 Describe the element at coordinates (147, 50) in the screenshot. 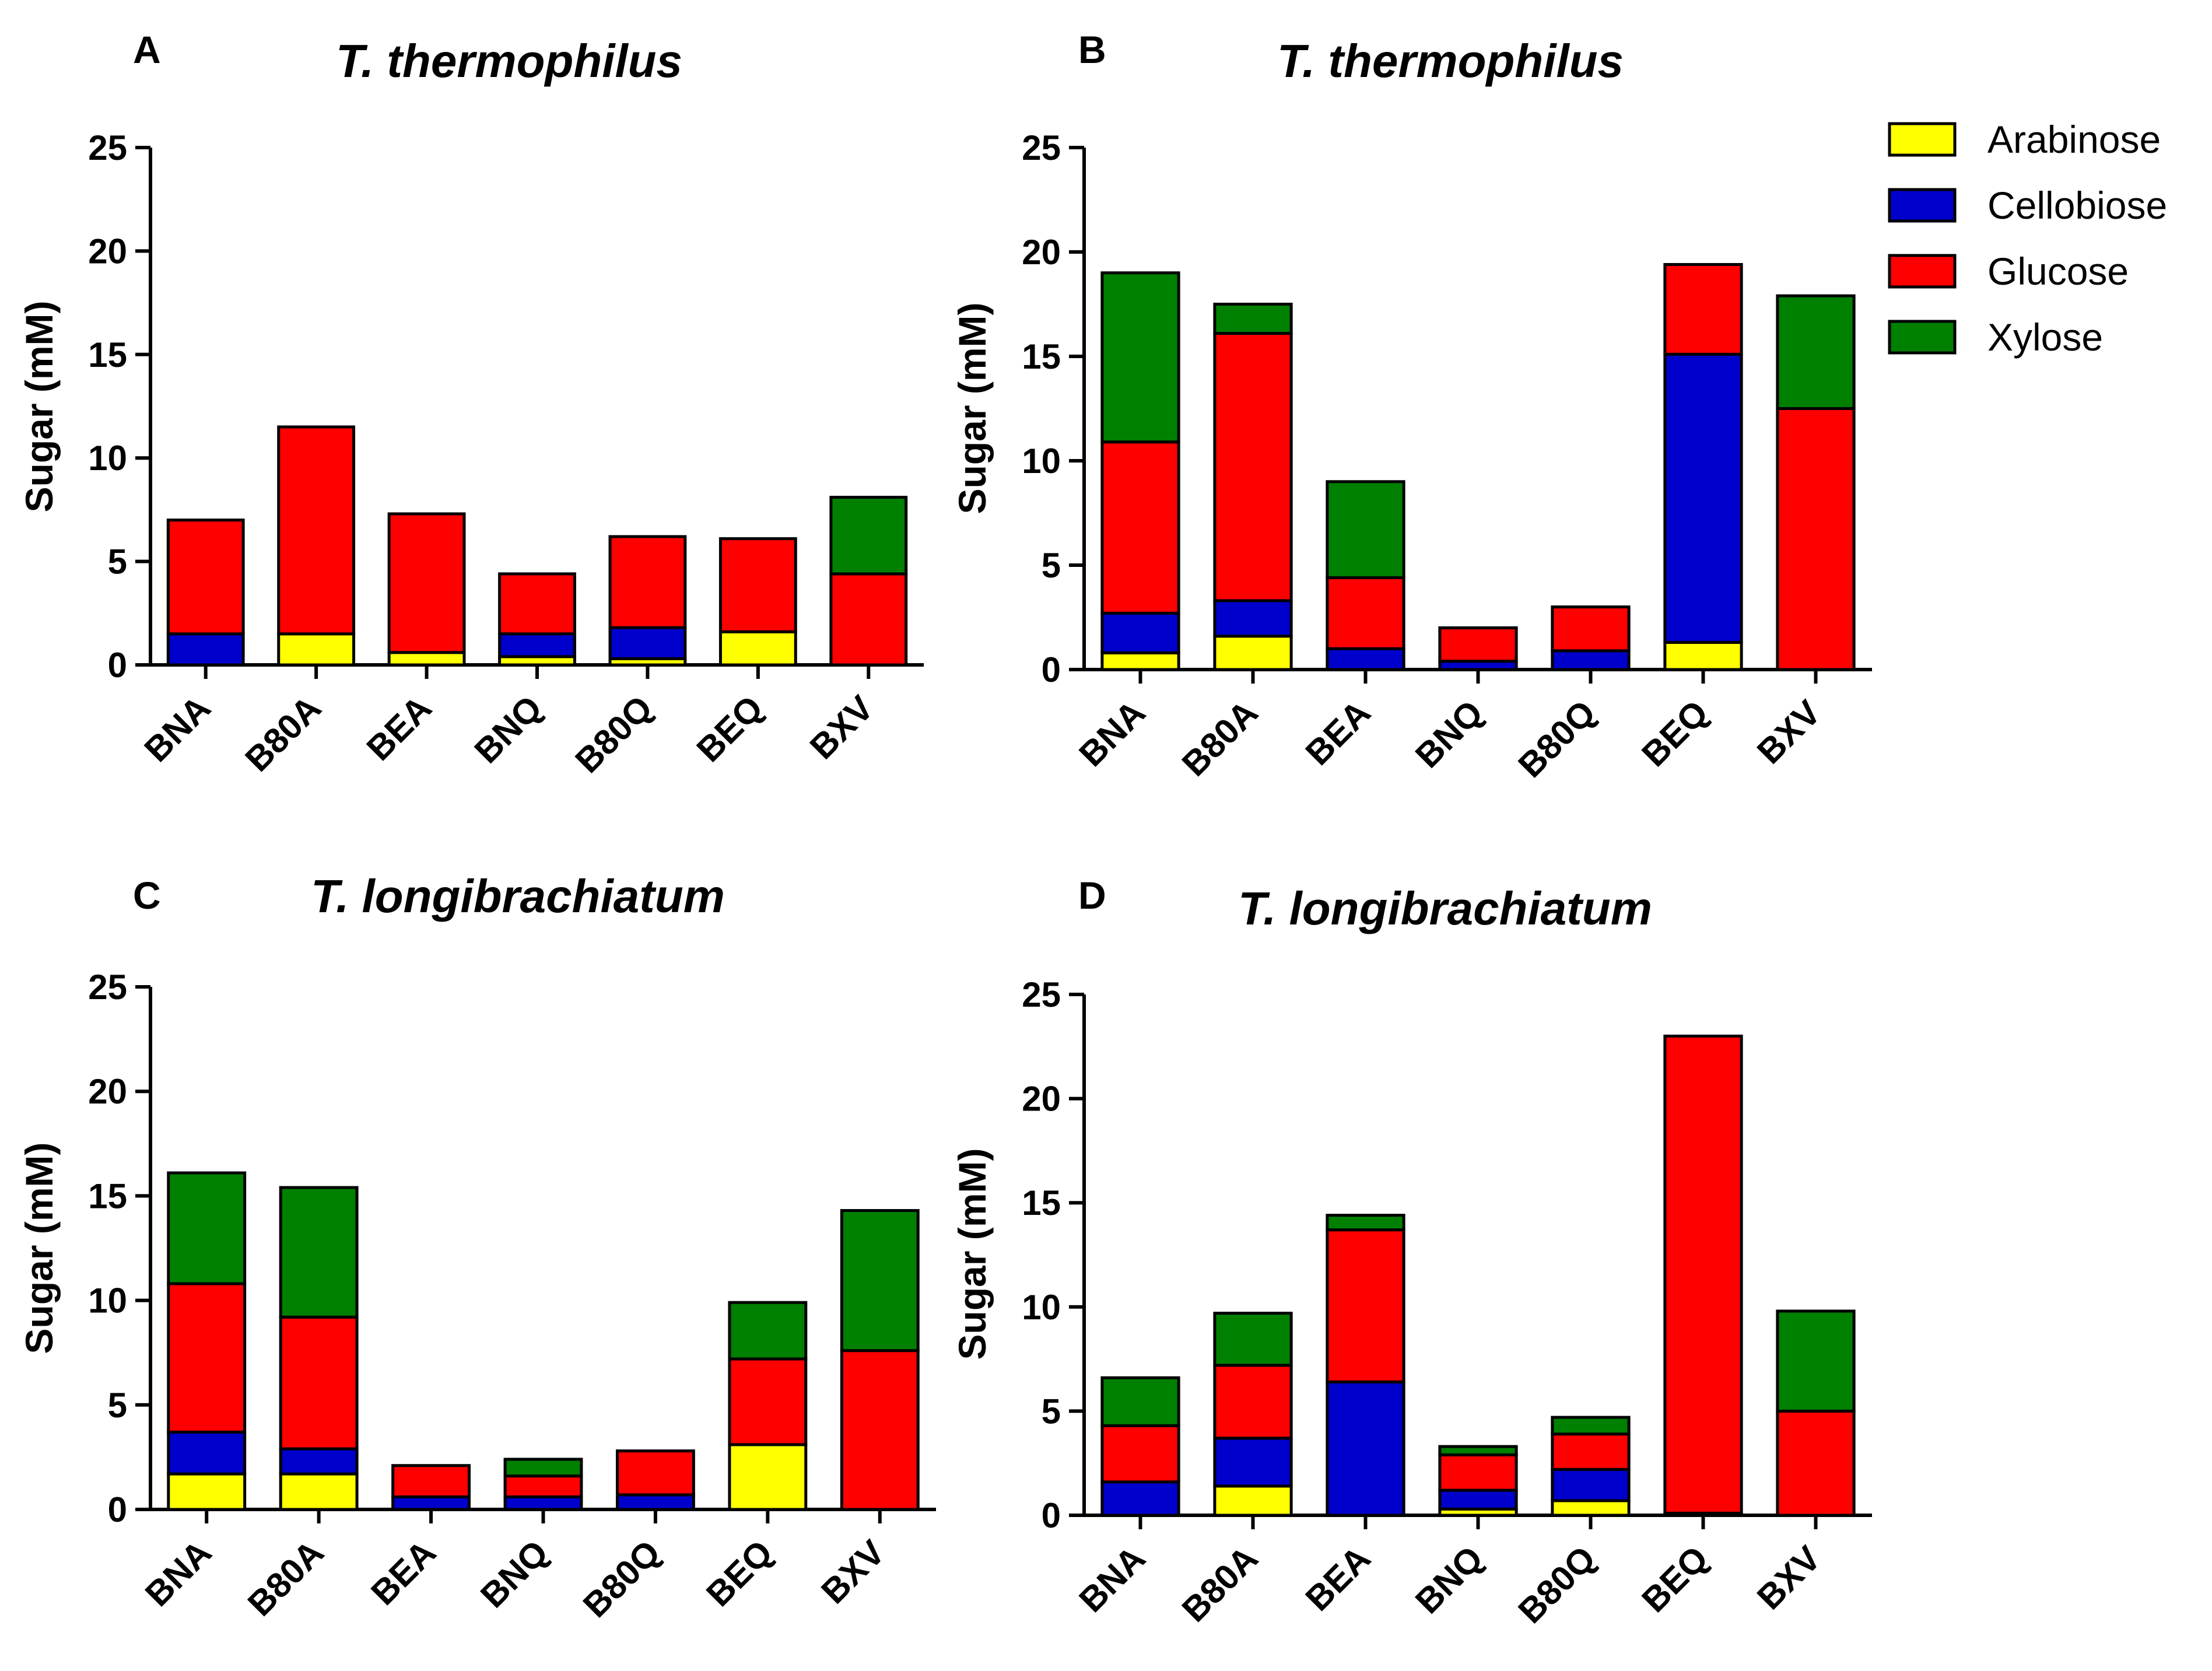

I see `panel-letter: A` at that location.